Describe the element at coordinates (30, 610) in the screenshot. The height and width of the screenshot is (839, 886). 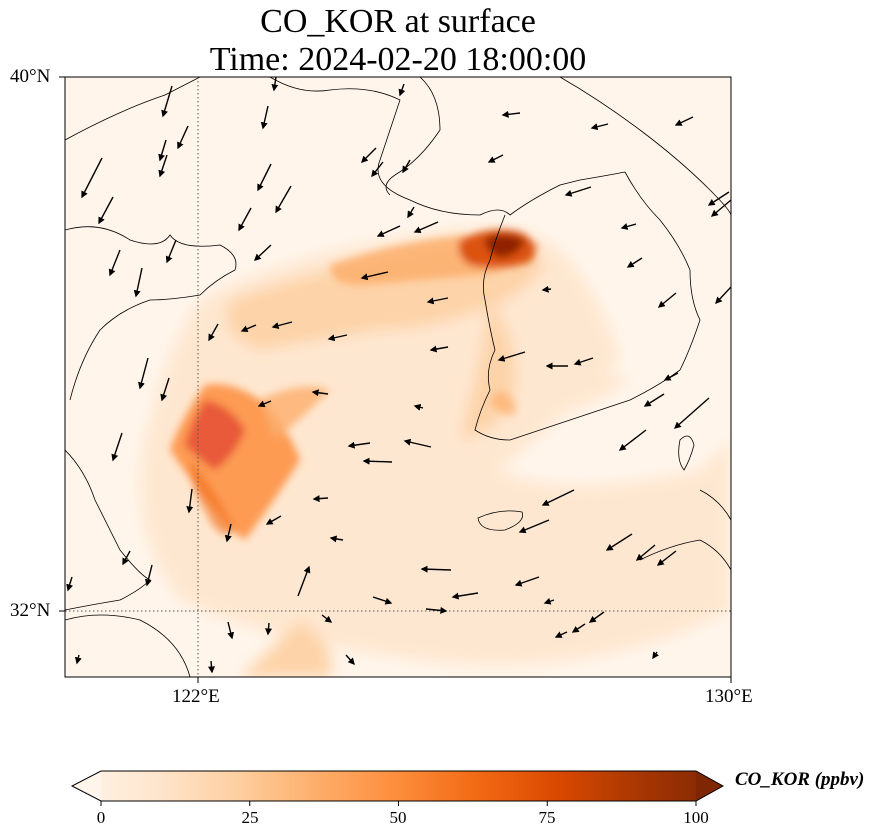
I see `lat-label-32: 32°N` at that location.